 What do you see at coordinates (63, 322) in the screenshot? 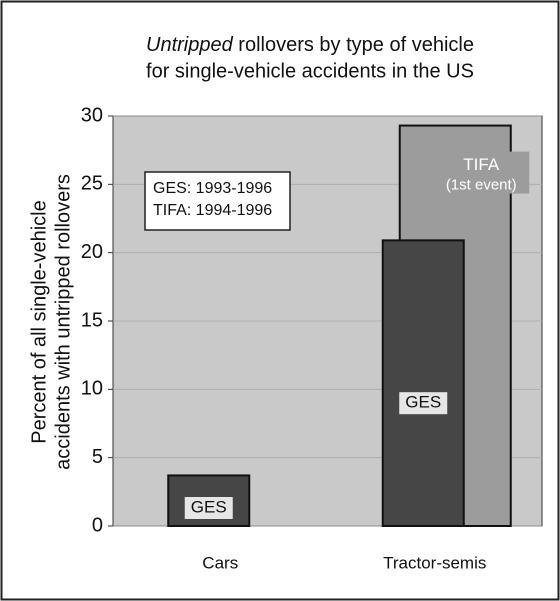
I see `y-axis-label: accidents with untripped rollovers` at bounding box center [63, 322].